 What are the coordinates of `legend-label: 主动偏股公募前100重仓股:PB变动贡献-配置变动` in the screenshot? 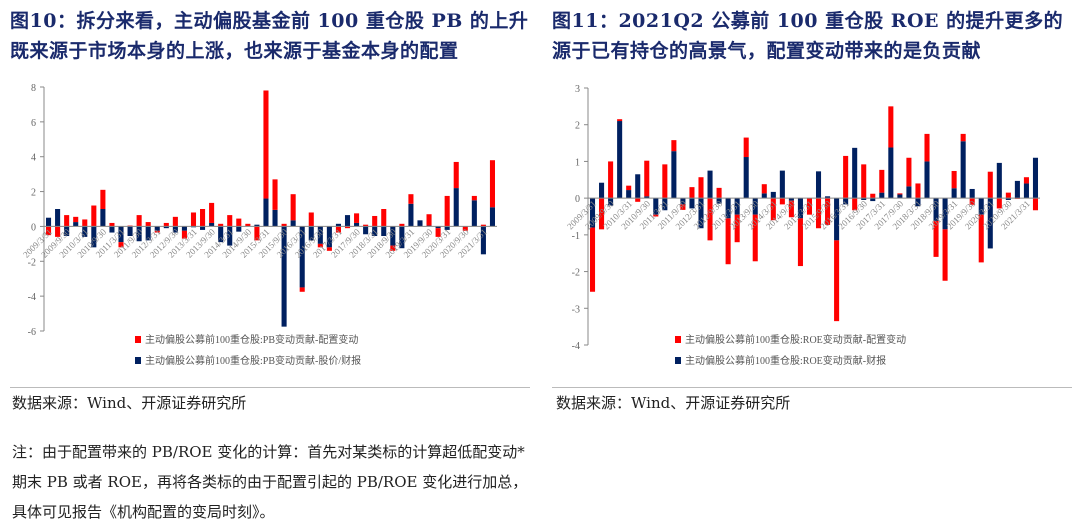 It's located at (251, 339).